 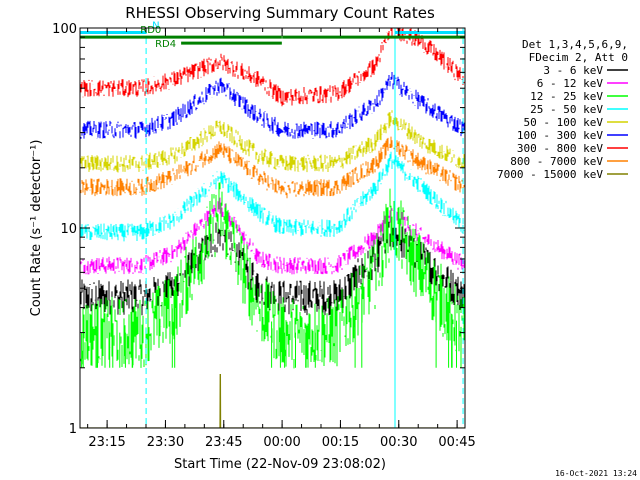 I want to click on x-axis-label: Start Time (22-Nov-09 23:08:02), so click(x=280, y=464).